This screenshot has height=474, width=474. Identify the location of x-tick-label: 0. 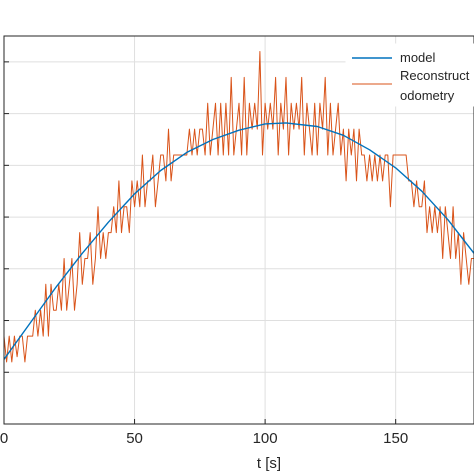
(4, 438).